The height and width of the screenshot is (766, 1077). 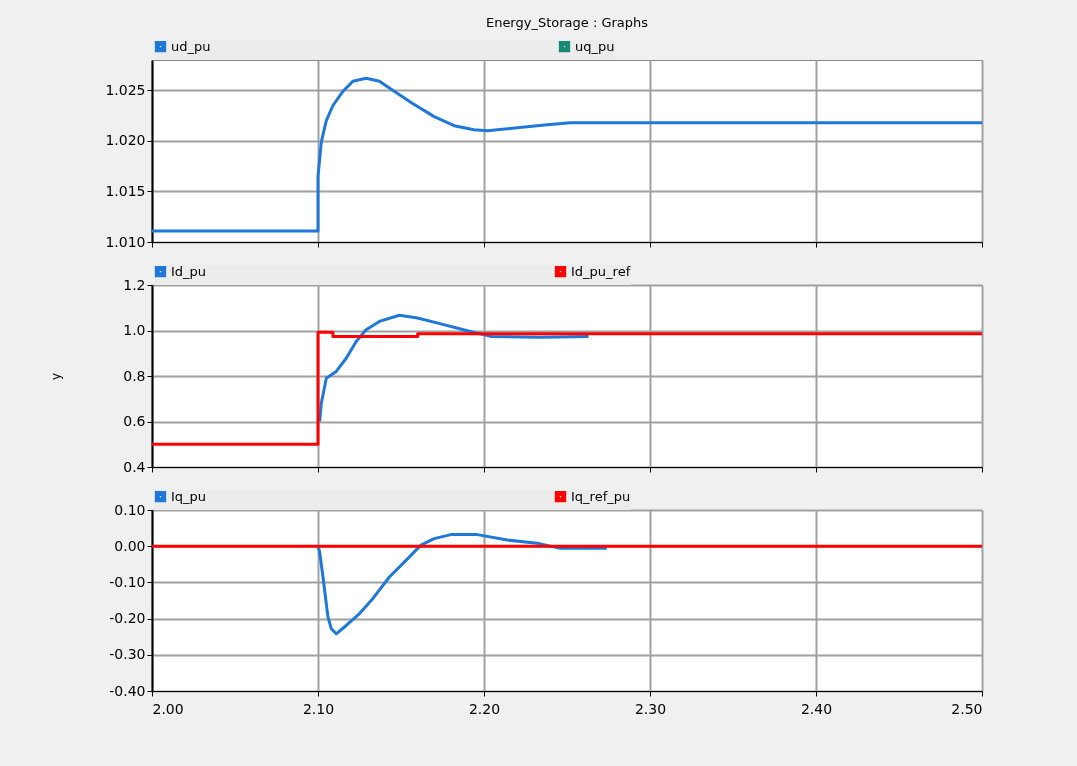 I want to click on y-tick-label: 0.00, so click(x=130, y=545).